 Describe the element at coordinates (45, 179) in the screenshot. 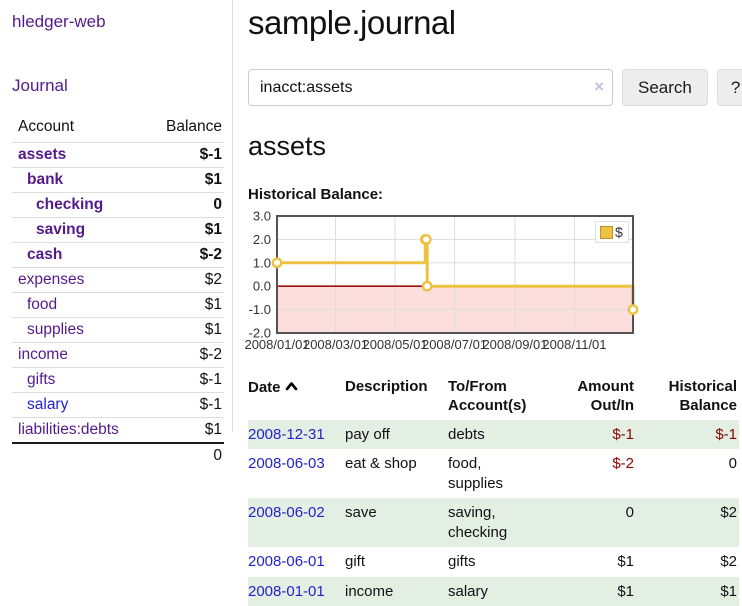

I see `account-link: bank` at that location.